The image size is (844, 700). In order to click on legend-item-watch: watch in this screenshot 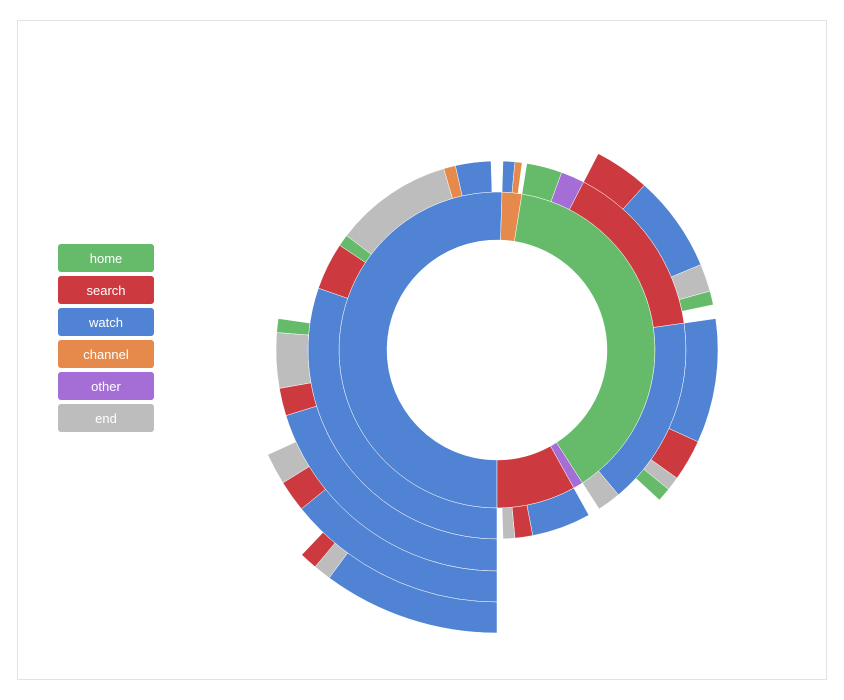, I will do `click(106, 322)`.